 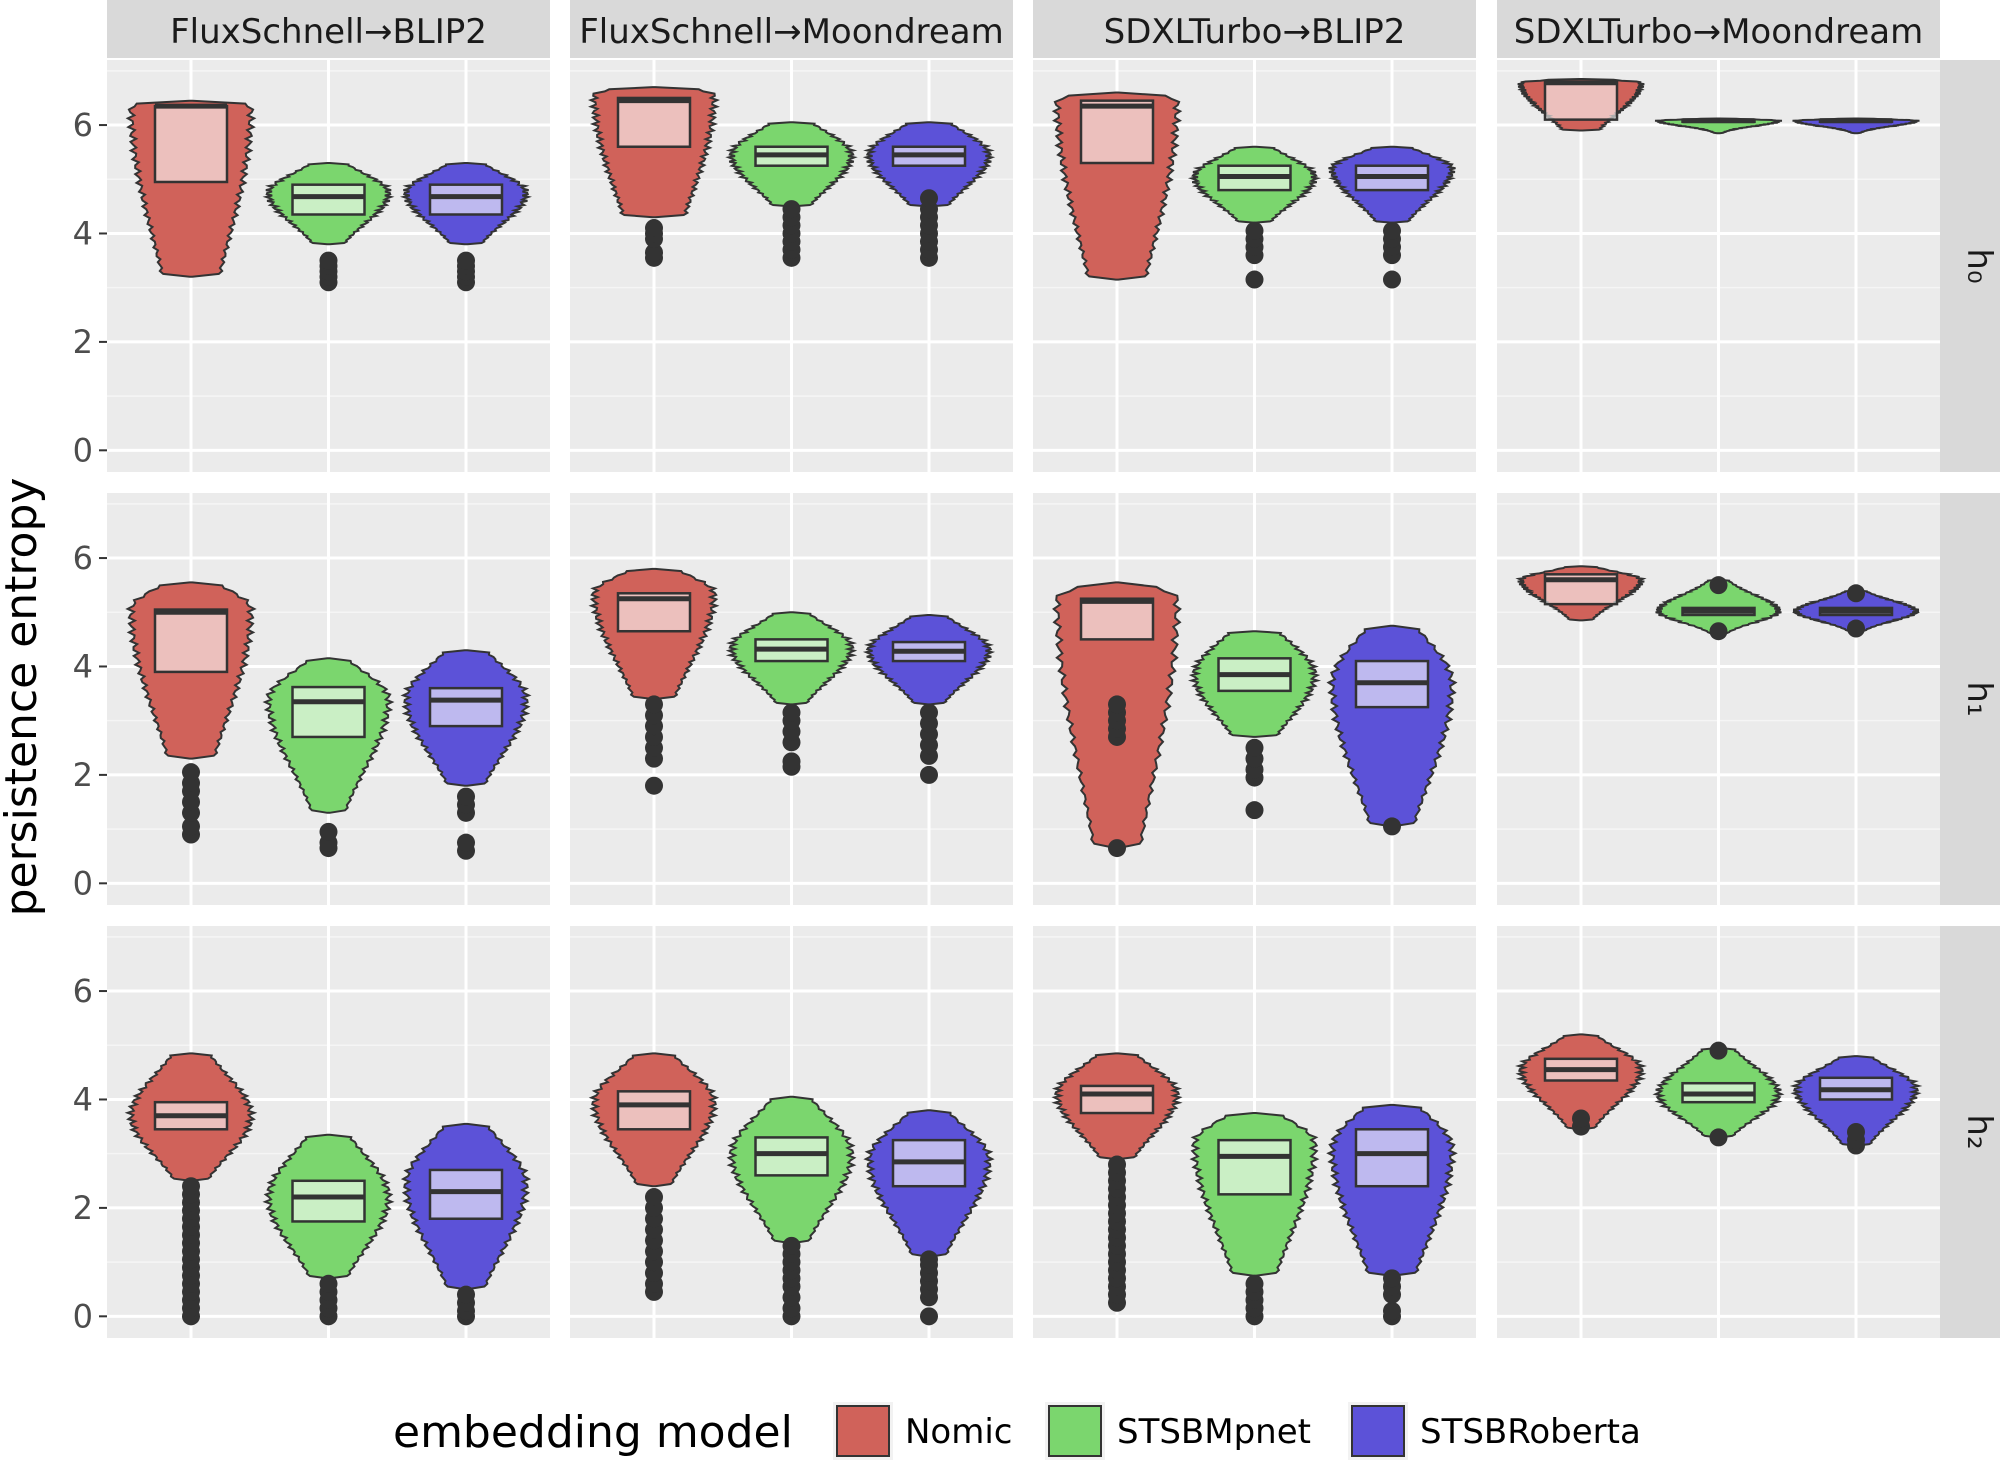 I want to click on panel-marks-r2-c2, so click(x=1254, y=1189).